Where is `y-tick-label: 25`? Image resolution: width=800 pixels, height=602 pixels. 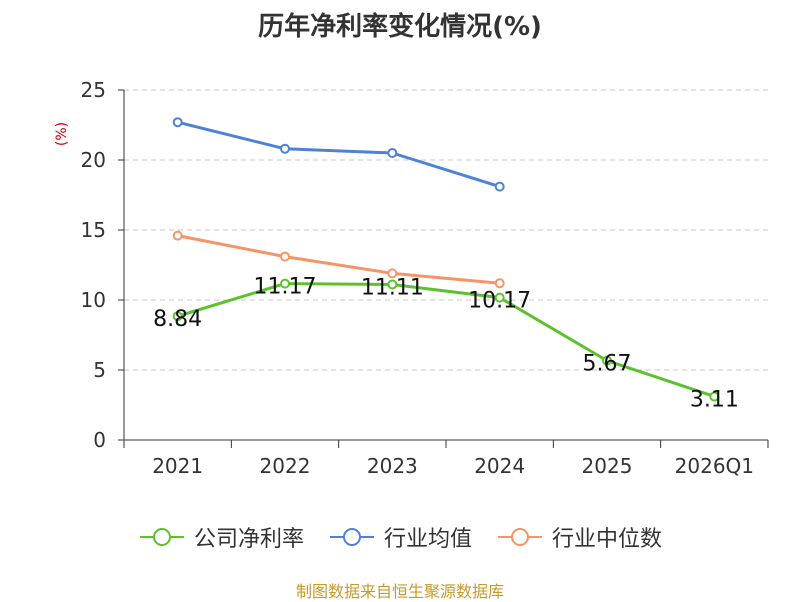 y-tick-label: 25 is located at coordinates (93, 90).